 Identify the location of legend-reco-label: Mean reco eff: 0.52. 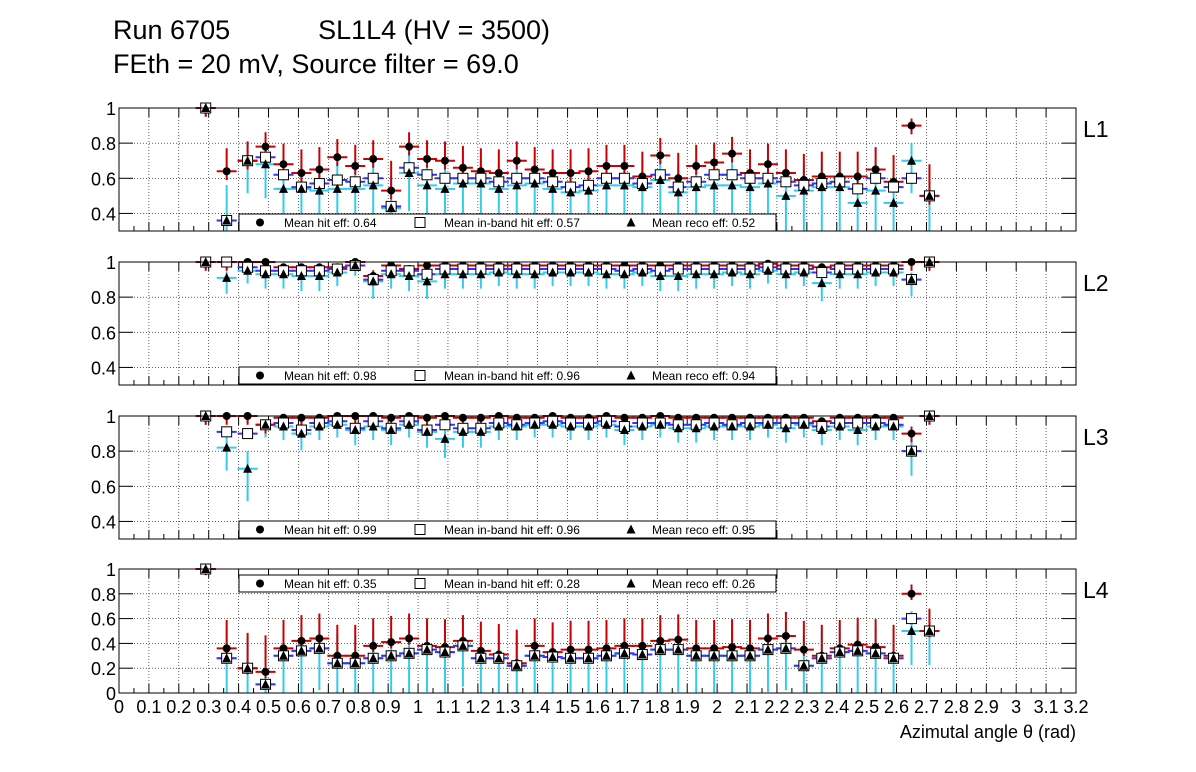
(704, 223).